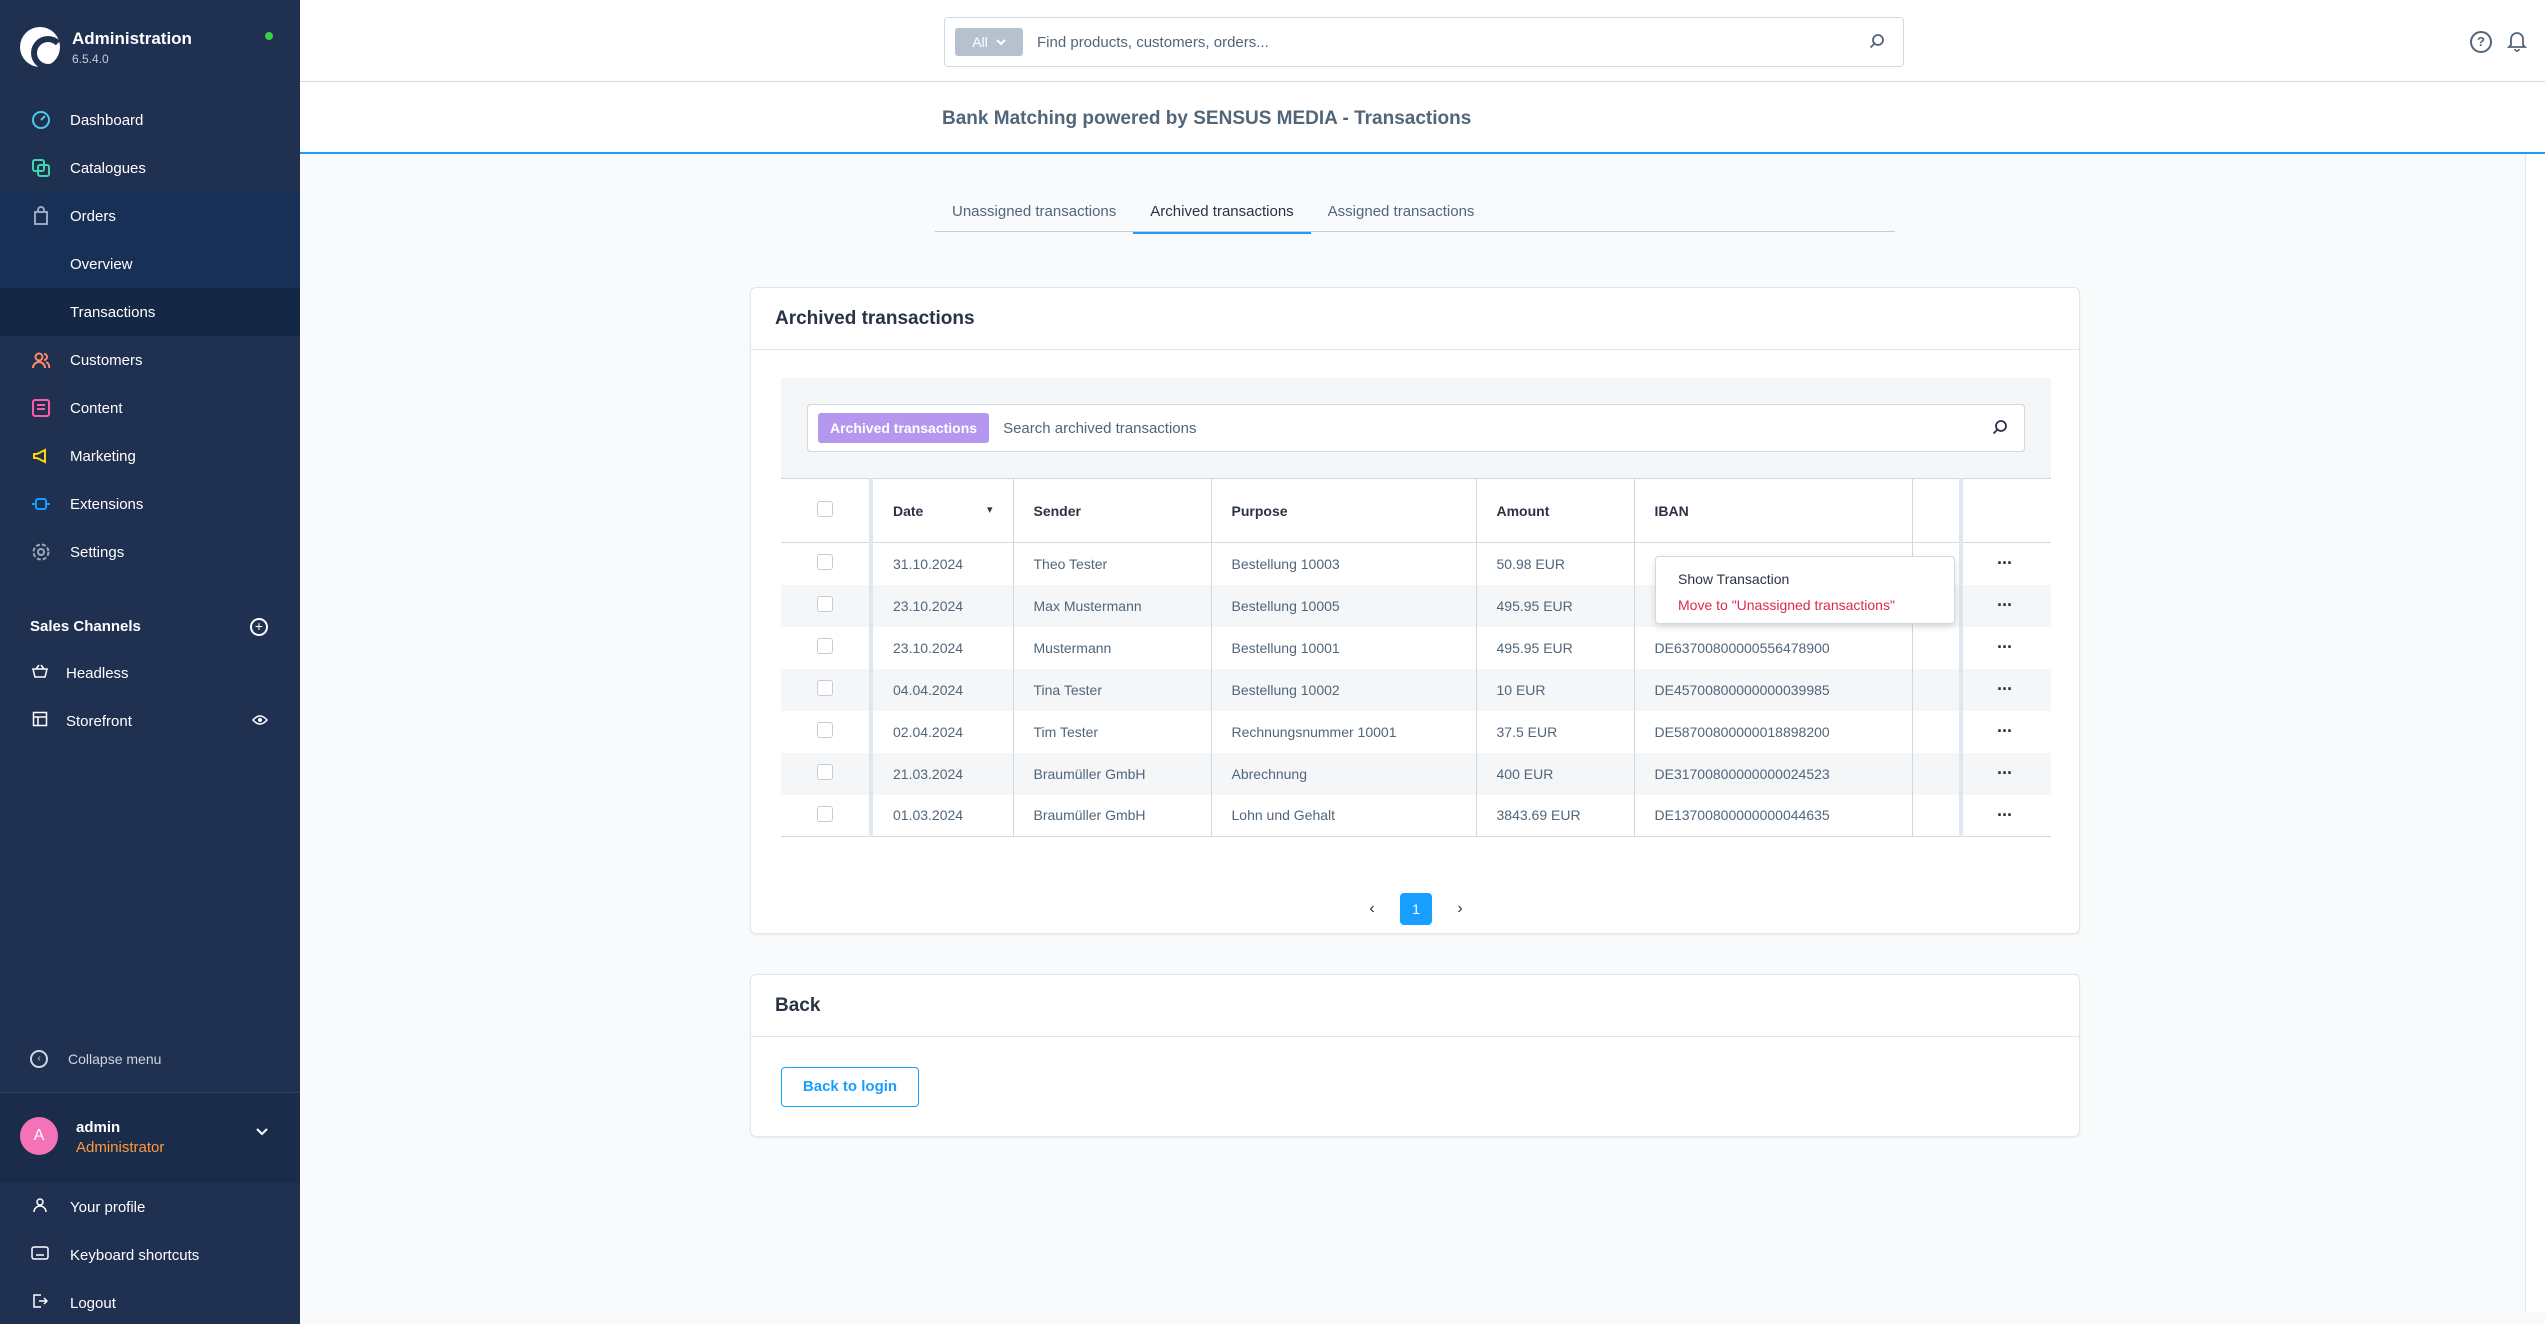 The height and width of the screenshot is (1324, 2545). Describe the element at coordinates (2481, 42) in the screenshot. I see `help-icon: ?` at that location.